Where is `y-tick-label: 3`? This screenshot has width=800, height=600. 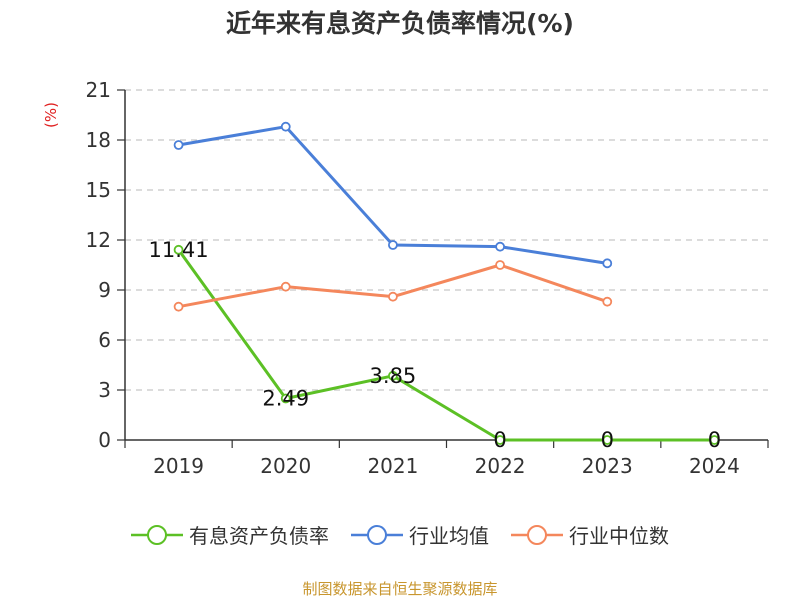
y-tick-label: 3 is located at coordinates (104, 390).